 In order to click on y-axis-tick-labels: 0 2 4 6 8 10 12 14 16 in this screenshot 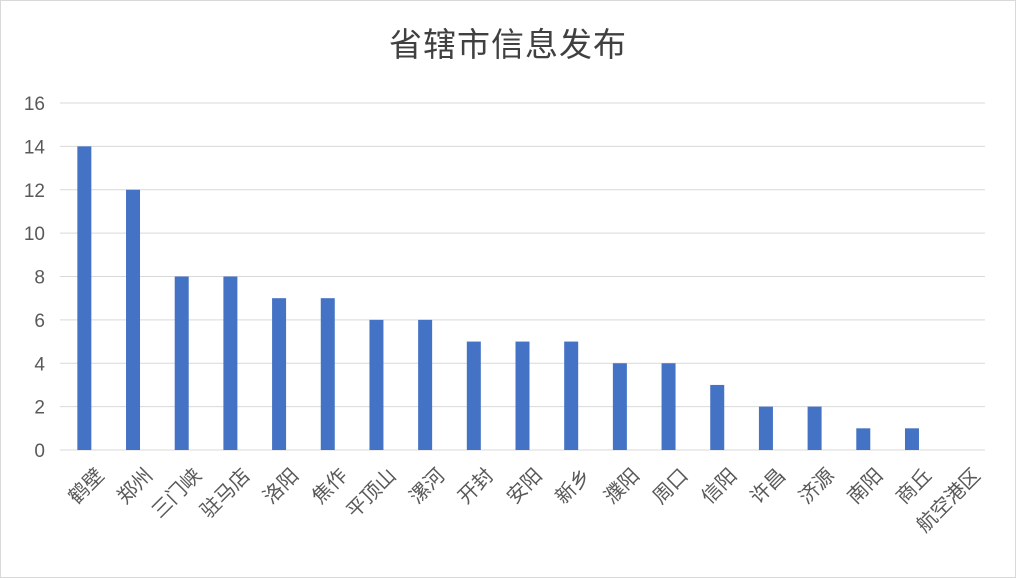, I will do `click(35, 278)`.